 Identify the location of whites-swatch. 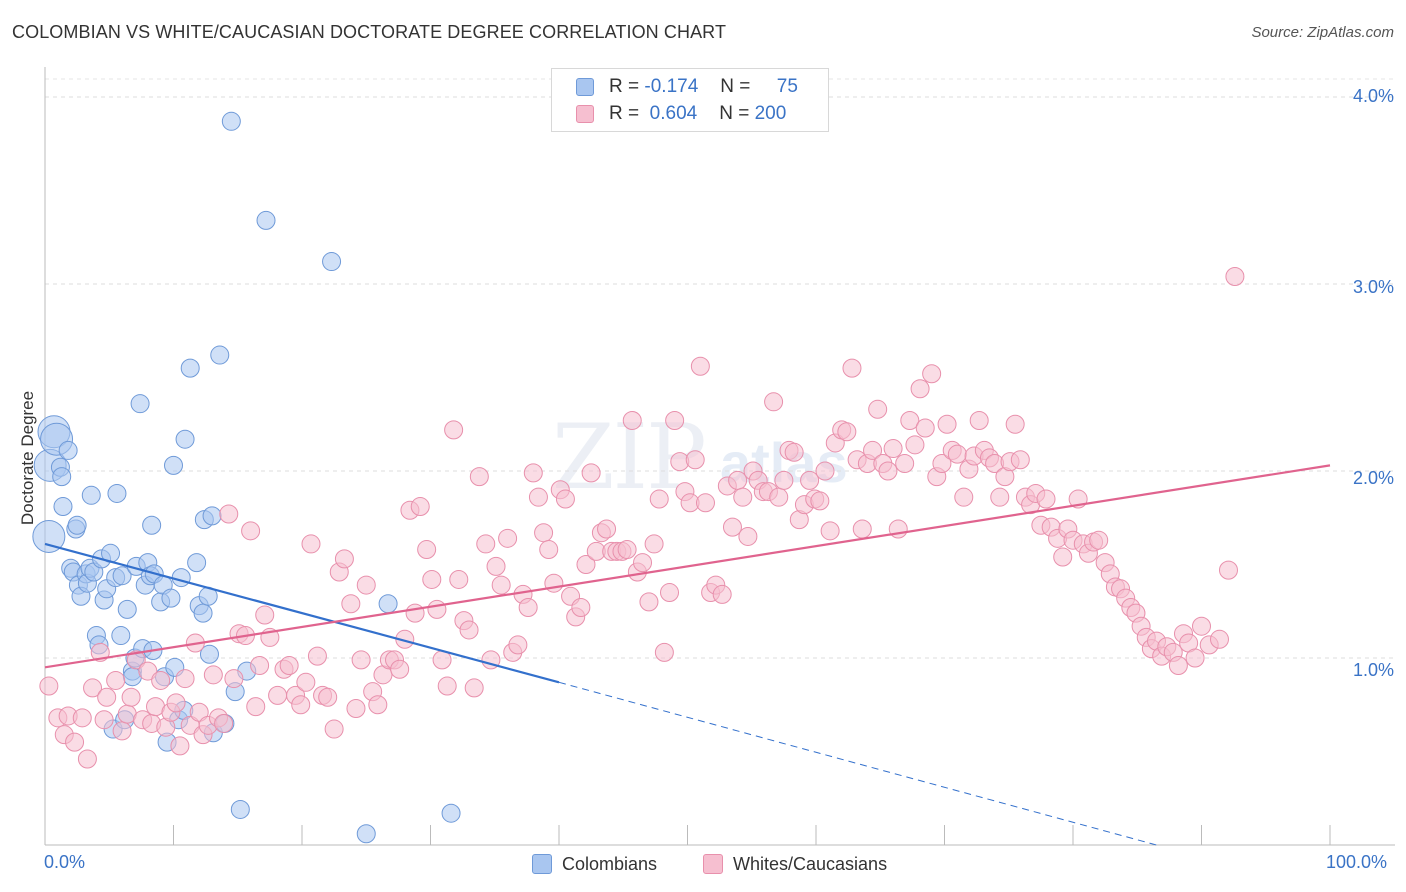
(585, 114).